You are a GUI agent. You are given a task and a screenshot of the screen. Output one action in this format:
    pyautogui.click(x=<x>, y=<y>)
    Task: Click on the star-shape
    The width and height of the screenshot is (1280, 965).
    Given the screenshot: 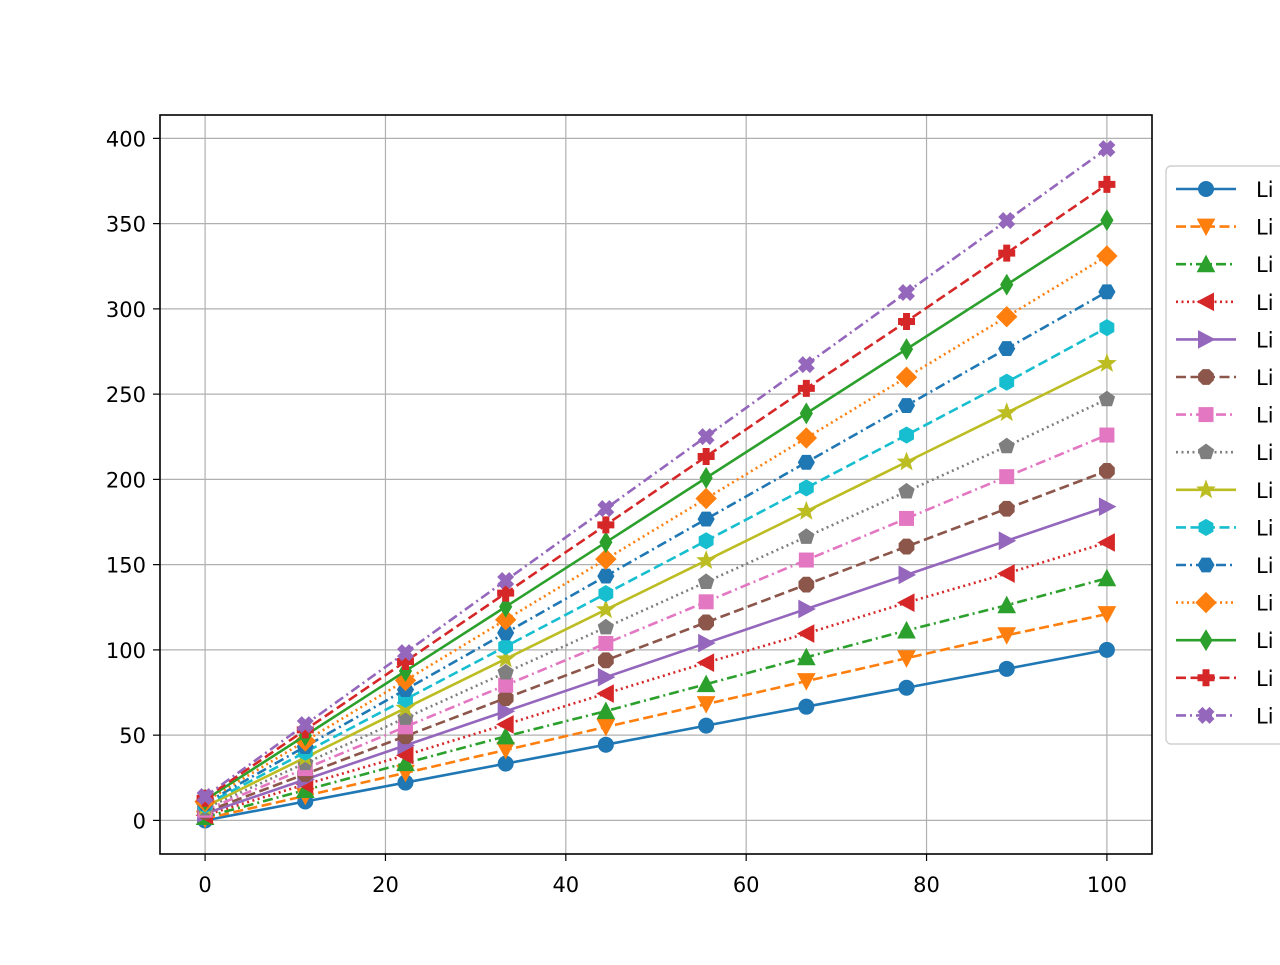 What is the action you would take?
    pyautogui.click(x=505, y=658)
    